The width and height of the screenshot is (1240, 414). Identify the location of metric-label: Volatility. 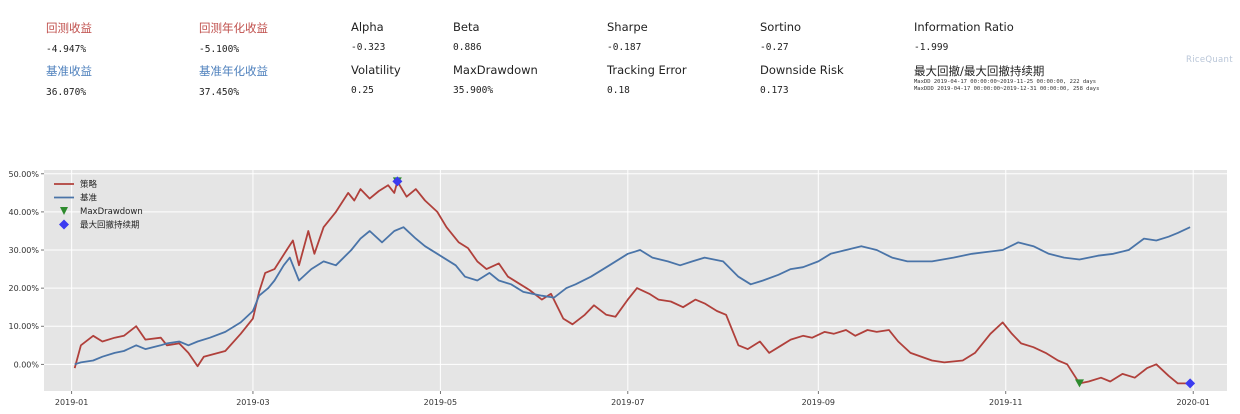
(376, 70).